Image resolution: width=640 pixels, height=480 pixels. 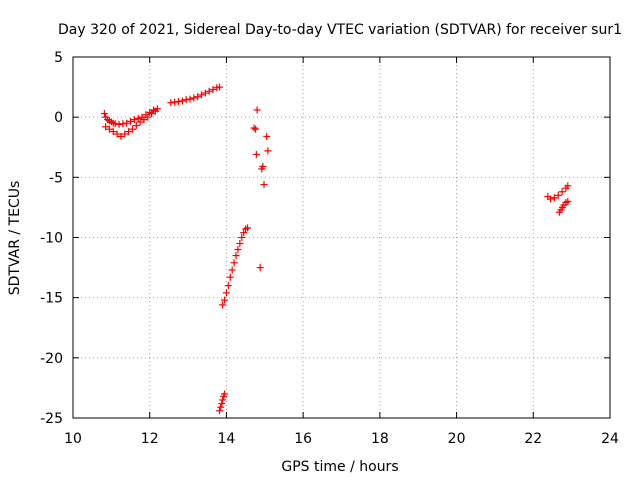 What do you see at coordinates (380, 439) in the screenshot?
I see `x-tick-label: 18` at bounding box center [380, 439].